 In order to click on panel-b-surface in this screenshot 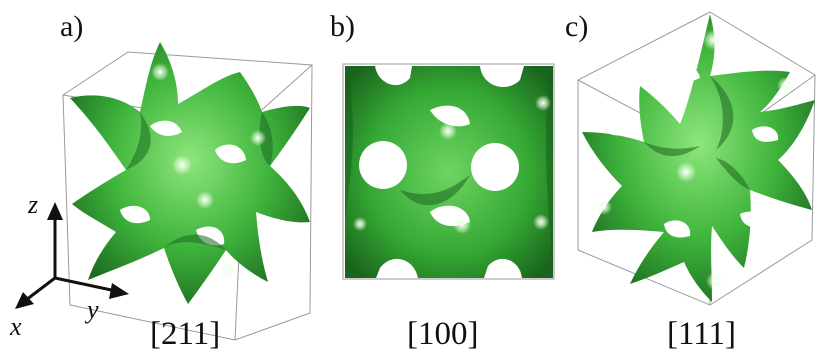, I will do `click(449, 172)`.